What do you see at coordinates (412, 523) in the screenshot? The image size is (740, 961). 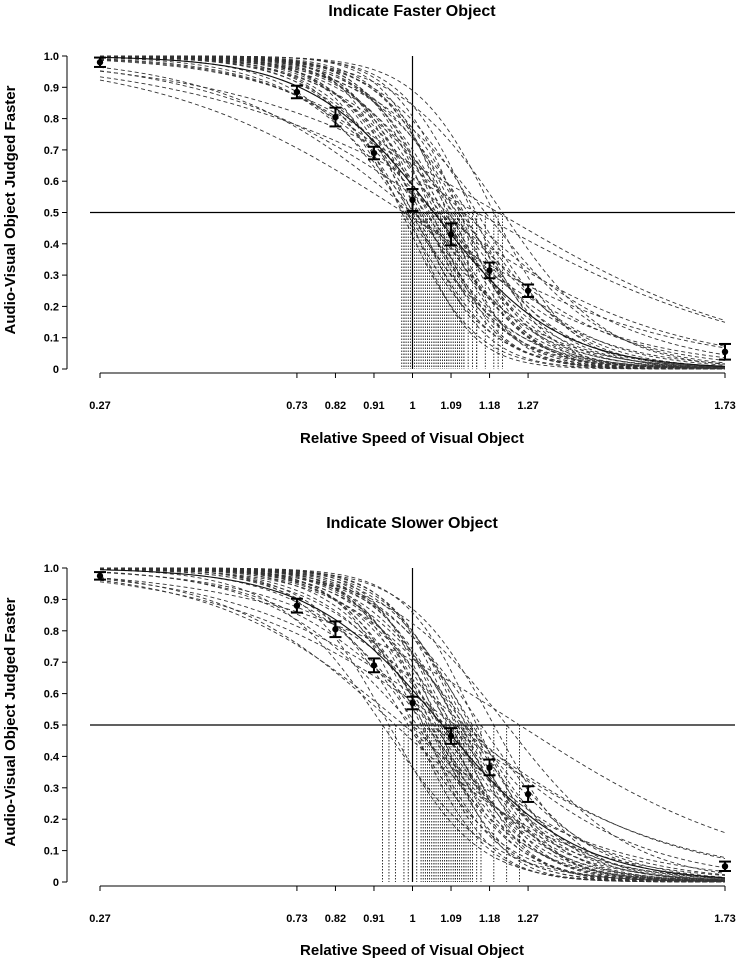 I see `chart-title: Indicate Slower Object` at bounding box center [412, 523].